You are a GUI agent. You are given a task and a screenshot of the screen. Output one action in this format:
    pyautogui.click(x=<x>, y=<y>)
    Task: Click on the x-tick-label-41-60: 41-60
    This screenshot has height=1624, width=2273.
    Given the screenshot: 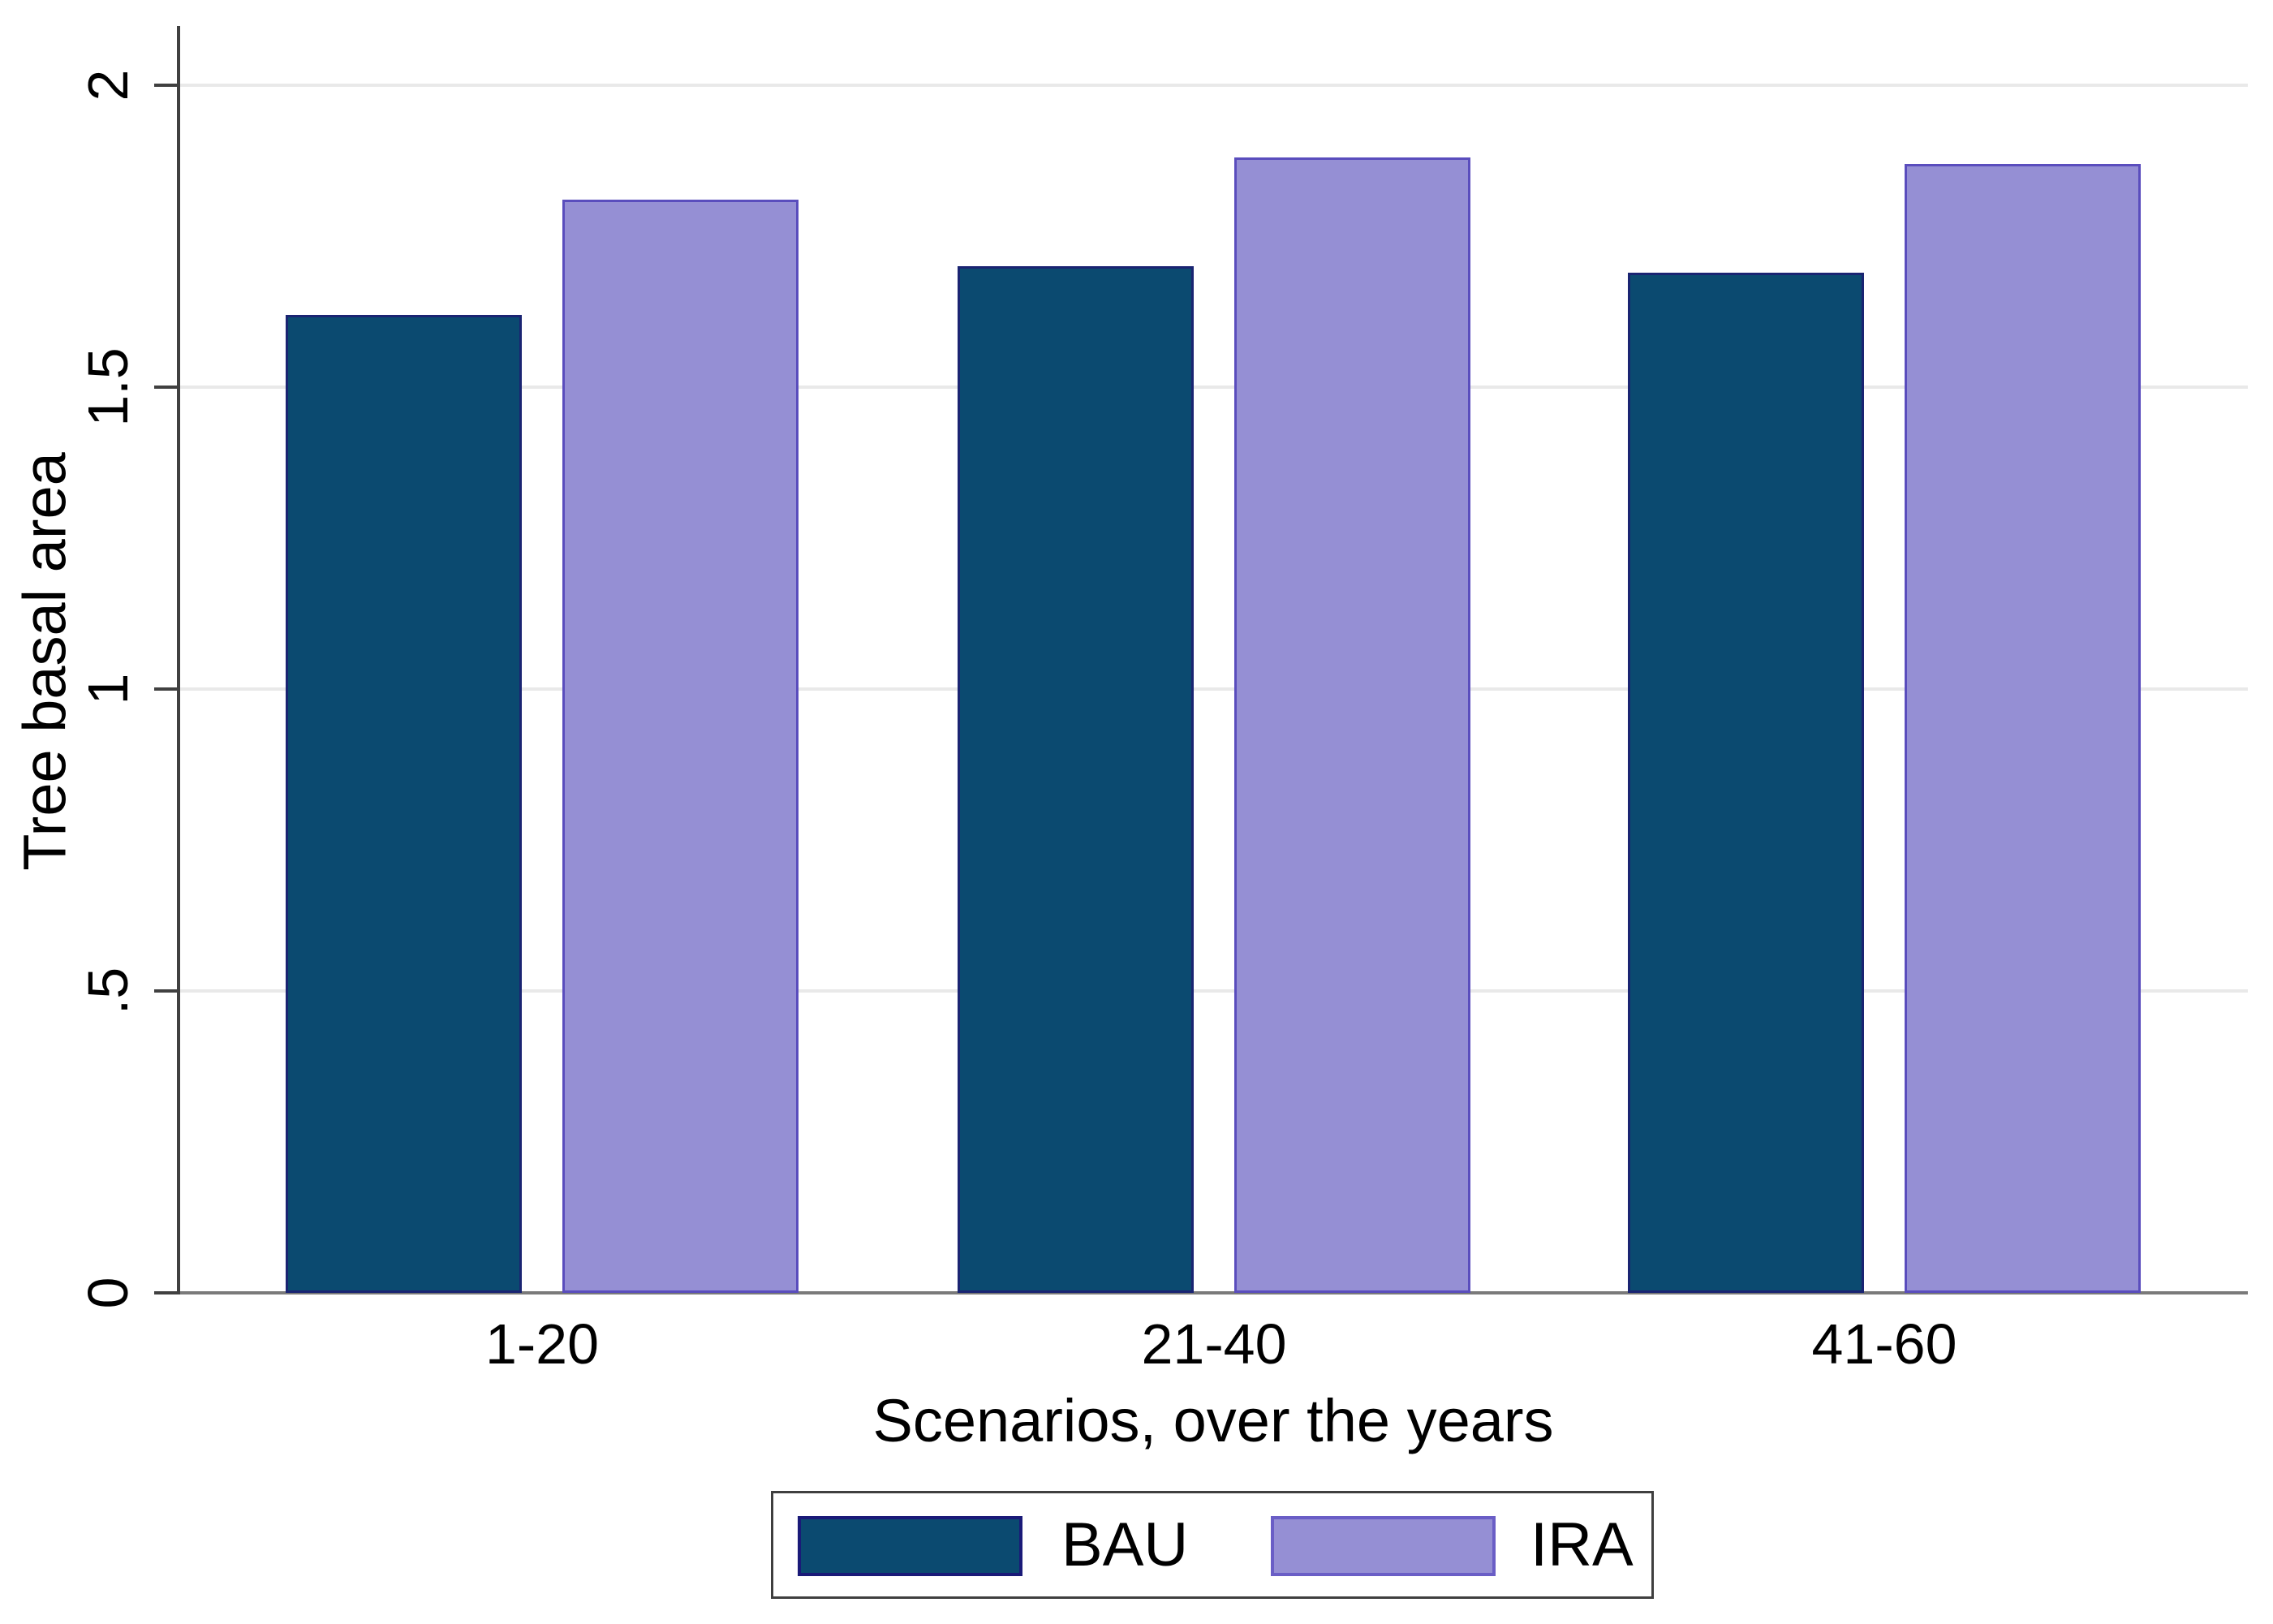 What is the action you would take?
    pyautogui.click(x=1884, y=1344)
    